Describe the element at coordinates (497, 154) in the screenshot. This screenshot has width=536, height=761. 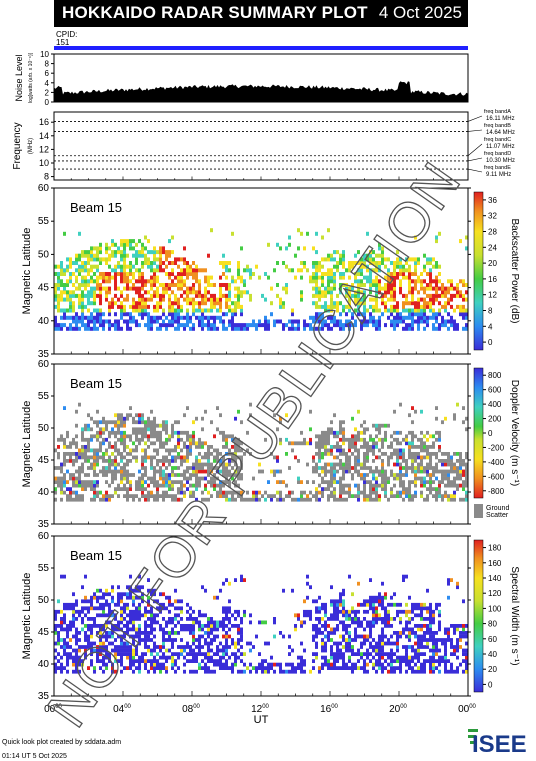
I see `frequency-band-name: freq bandD` at that location.